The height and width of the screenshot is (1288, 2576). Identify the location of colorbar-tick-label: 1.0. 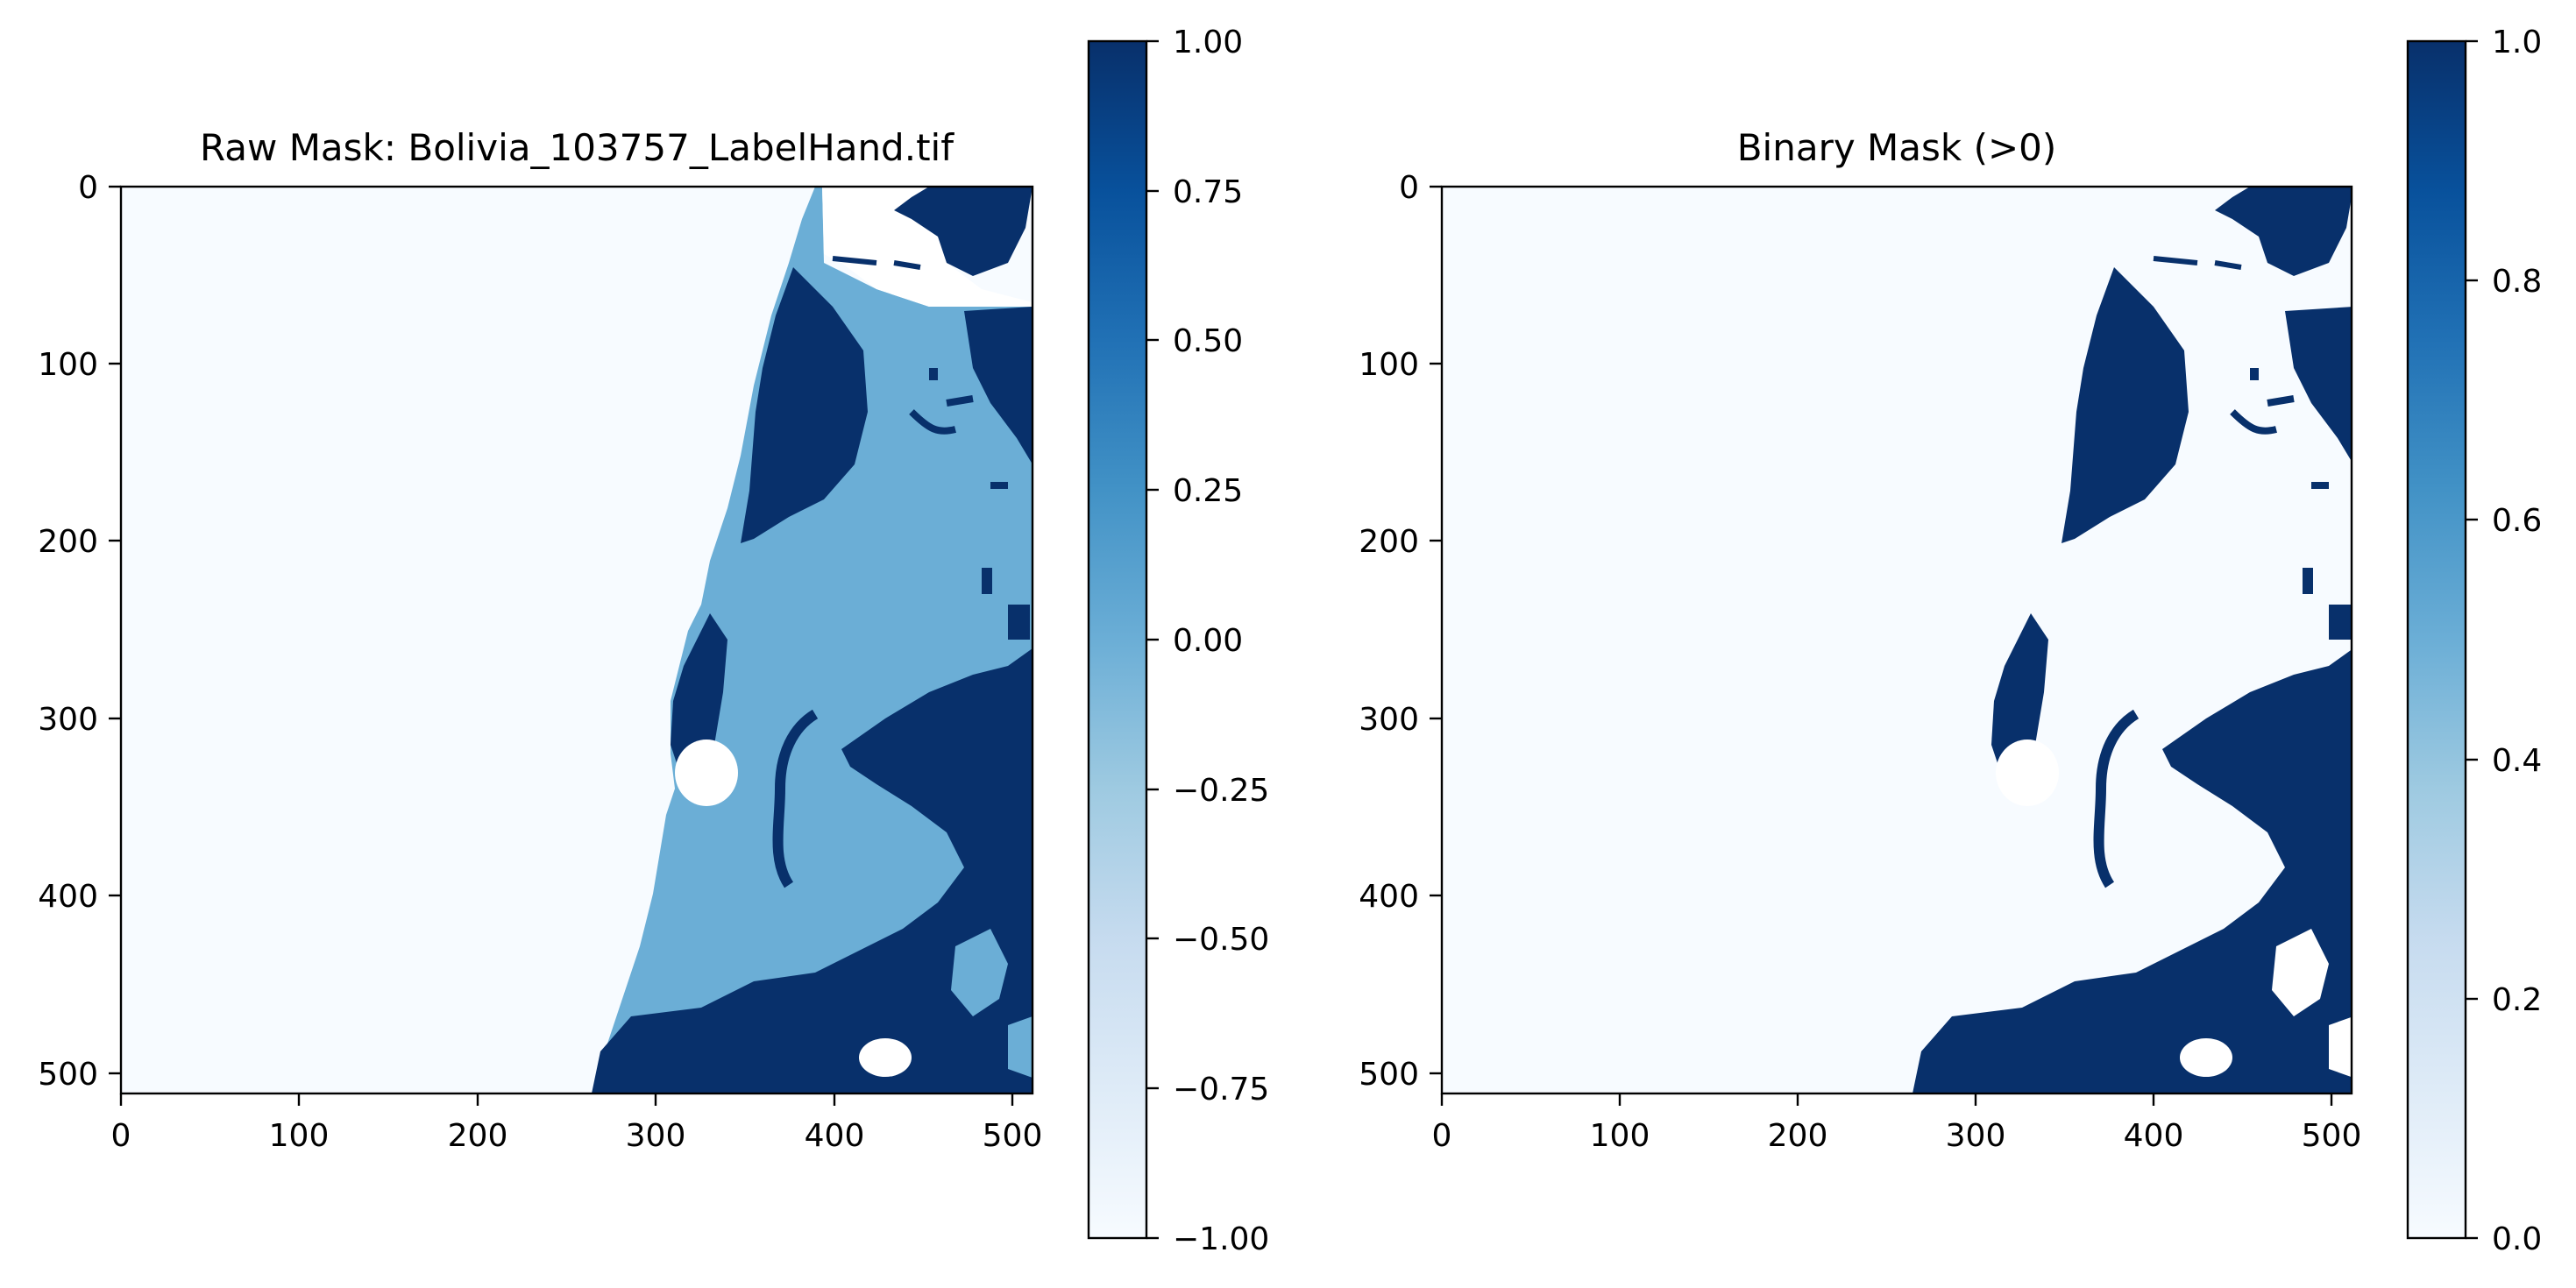
(2517, 42).